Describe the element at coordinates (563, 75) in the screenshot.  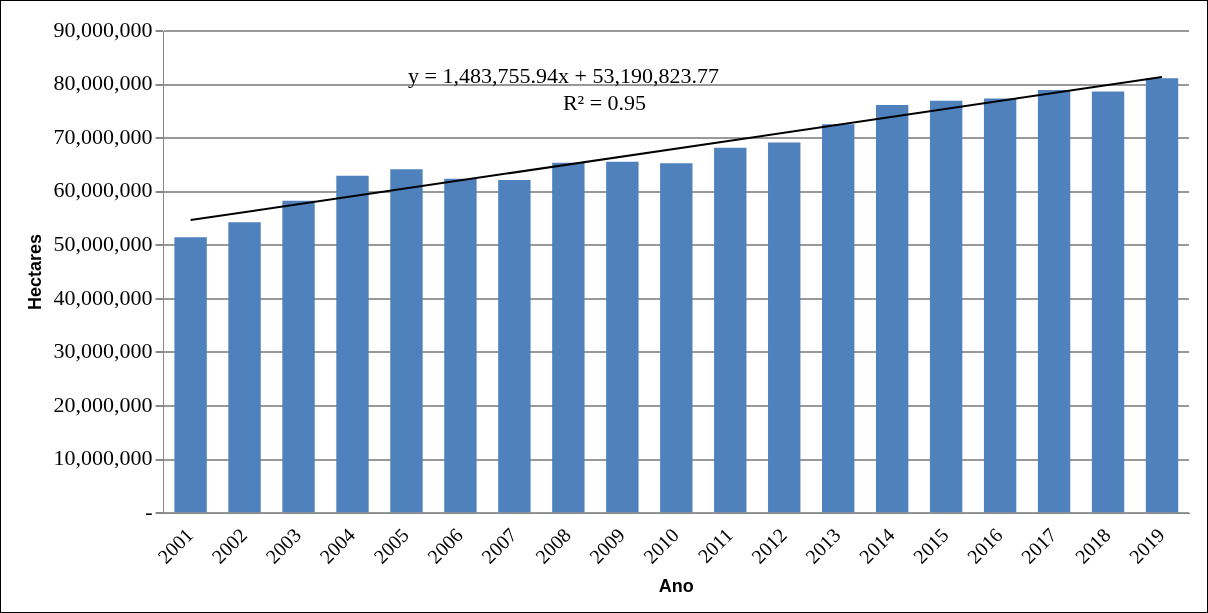
I see `annotation: y = 1,483,755.94x + 53,190,823.77` at that location.